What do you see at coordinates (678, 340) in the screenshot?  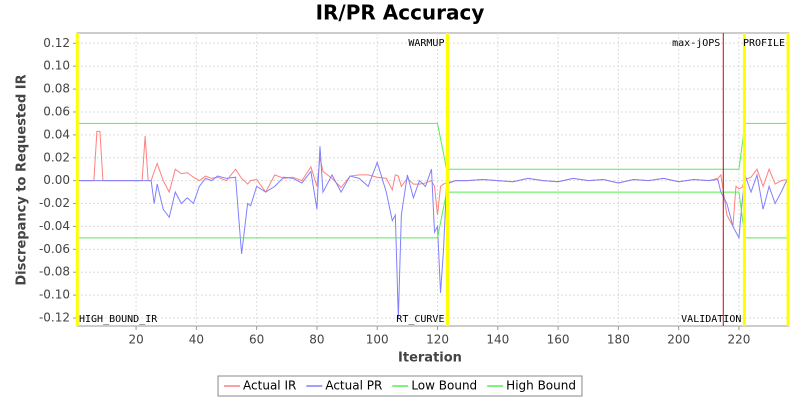 I see `x-tick-label: 200` at bounding box center [678, 340].